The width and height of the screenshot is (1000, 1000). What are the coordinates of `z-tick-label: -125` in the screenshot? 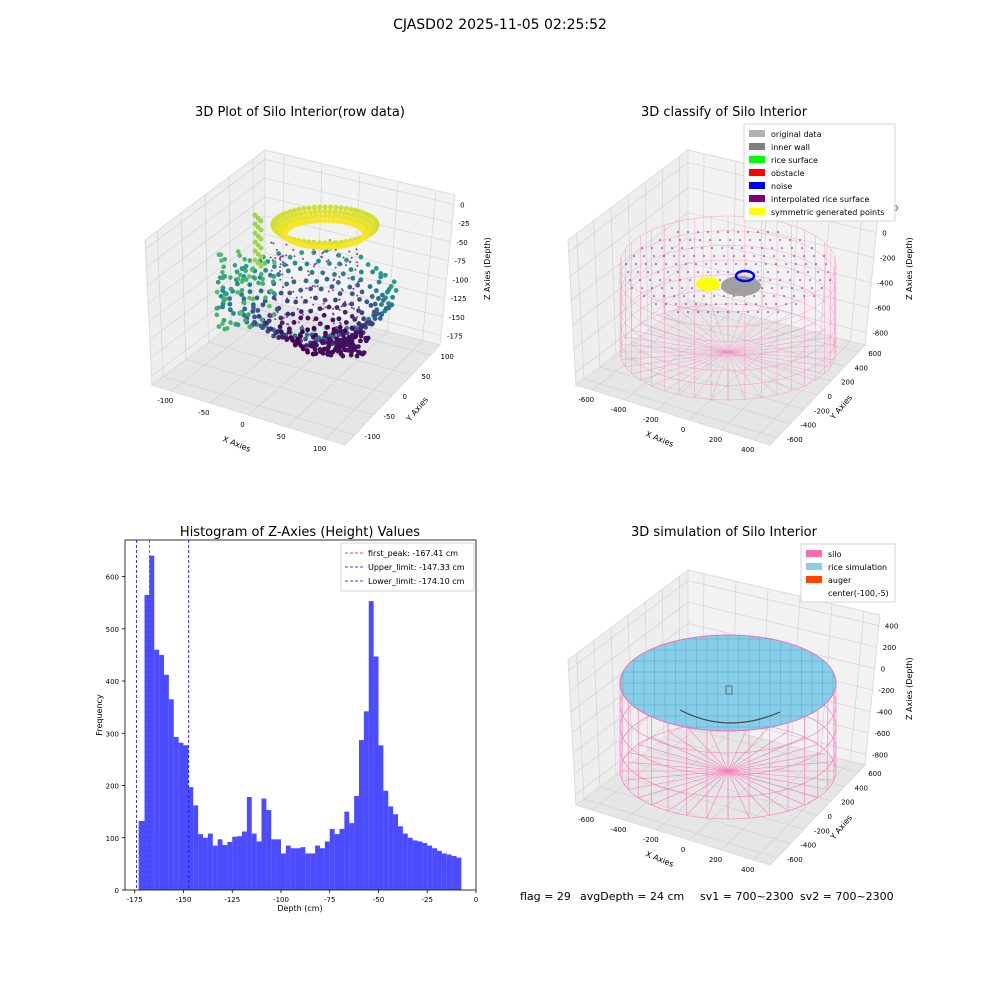 It's located at (459, 299).